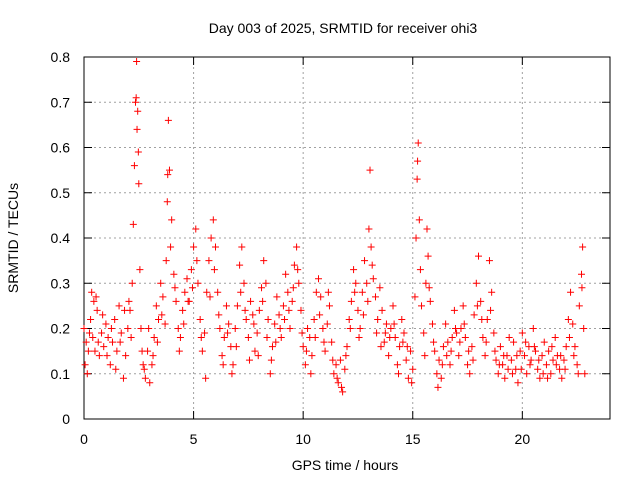  What do you see at coordinates (61, 57) in the screenshot?
I see `y-tick-label: 0.8` at bounding box center [61, 57].